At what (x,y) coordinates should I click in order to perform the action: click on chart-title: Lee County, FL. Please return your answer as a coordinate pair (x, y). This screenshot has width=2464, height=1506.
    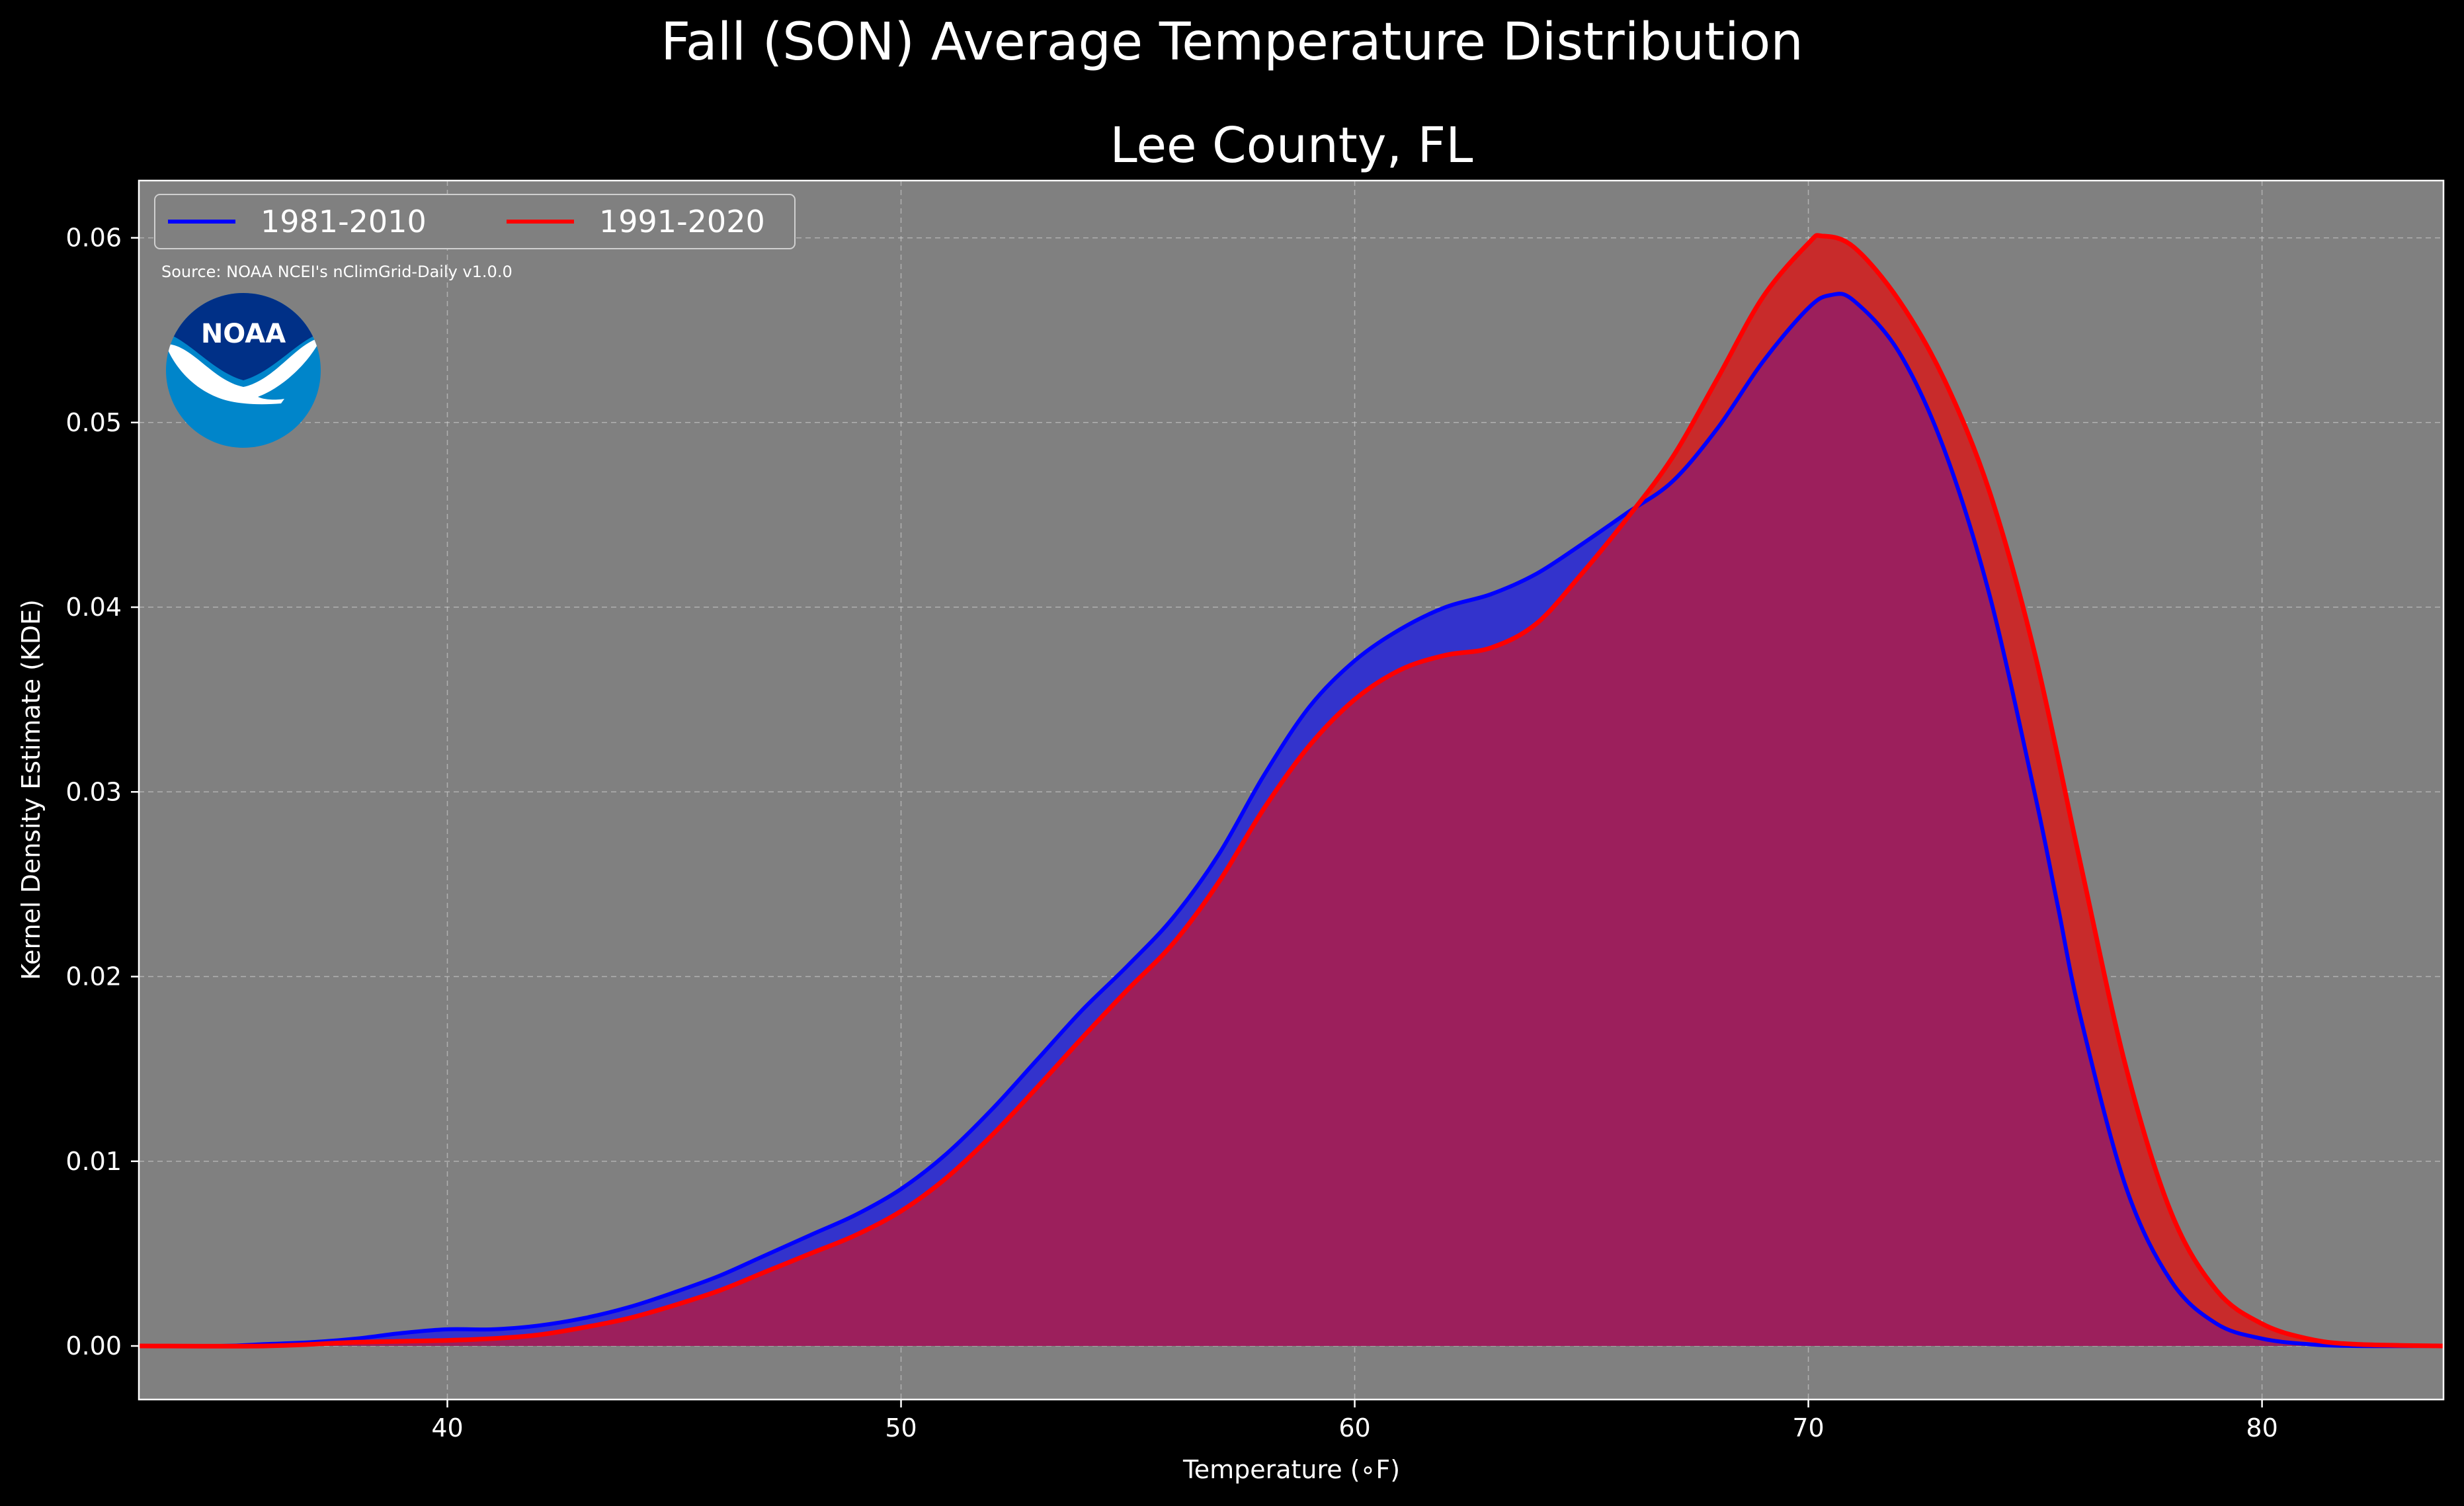
    Looking at the image, I should click on (1291, 145).